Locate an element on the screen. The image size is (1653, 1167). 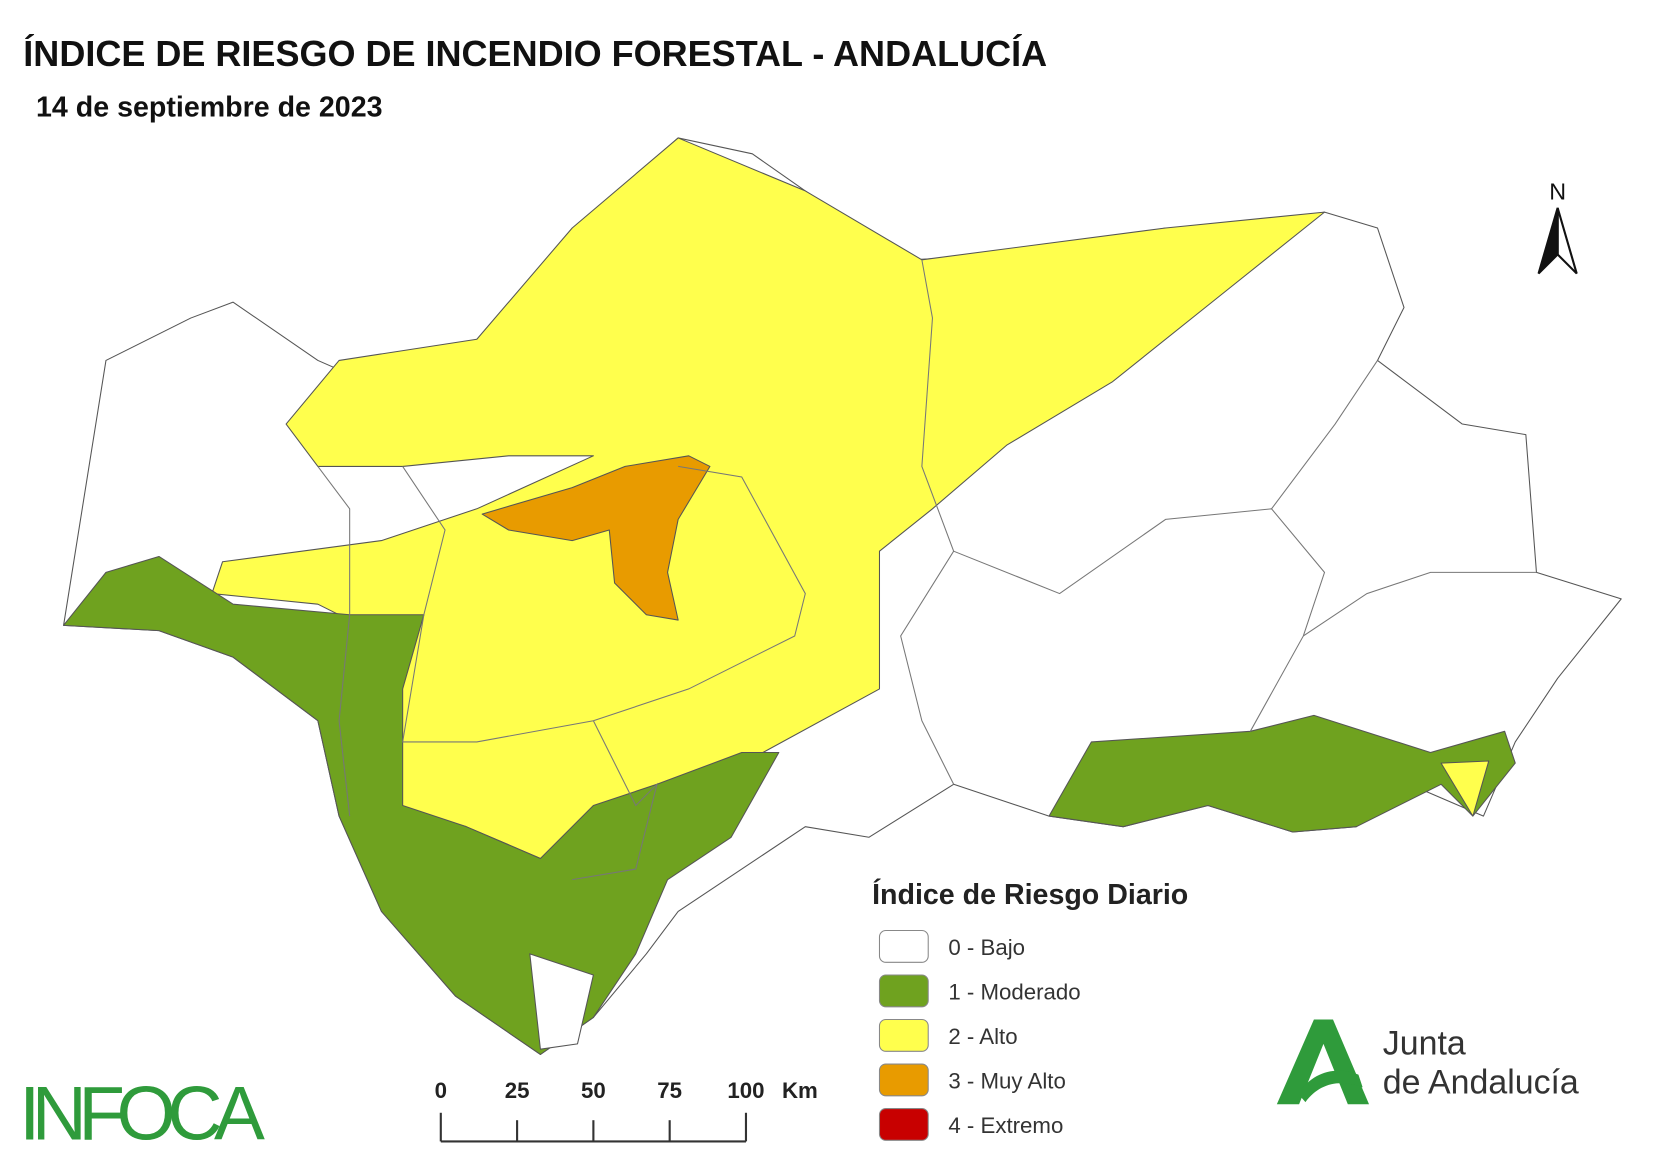
scale-label: 25 is located at coordinates (517, 1090).